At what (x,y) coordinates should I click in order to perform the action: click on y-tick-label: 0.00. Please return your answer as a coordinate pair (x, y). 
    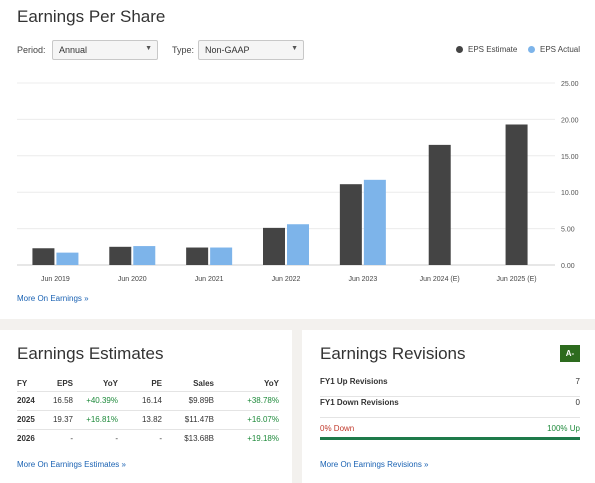
    Looking at the image, I should click on (568, 266).